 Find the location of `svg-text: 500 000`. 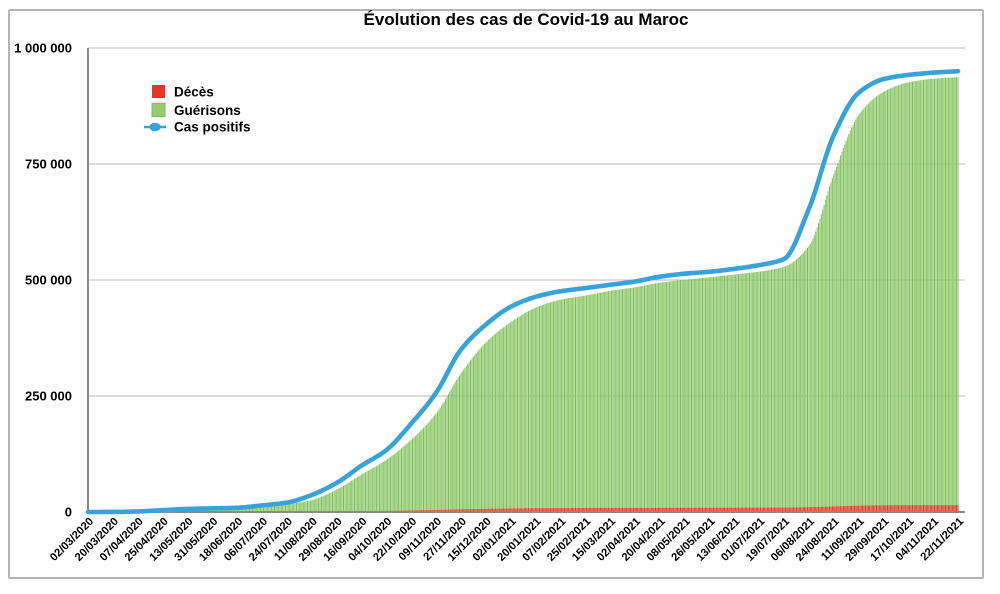

svg-text: 500 000 is located at coordinates (48, 280).